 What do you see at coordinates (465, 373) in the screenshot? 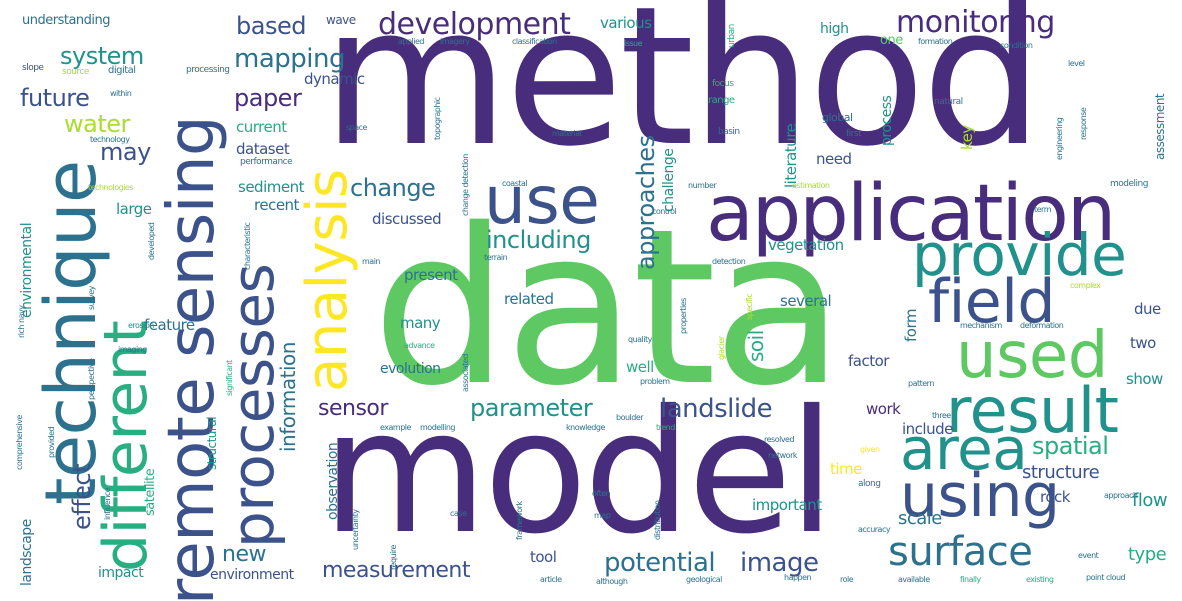
I see `word-associated: associated` at bounding box center [465, 373].